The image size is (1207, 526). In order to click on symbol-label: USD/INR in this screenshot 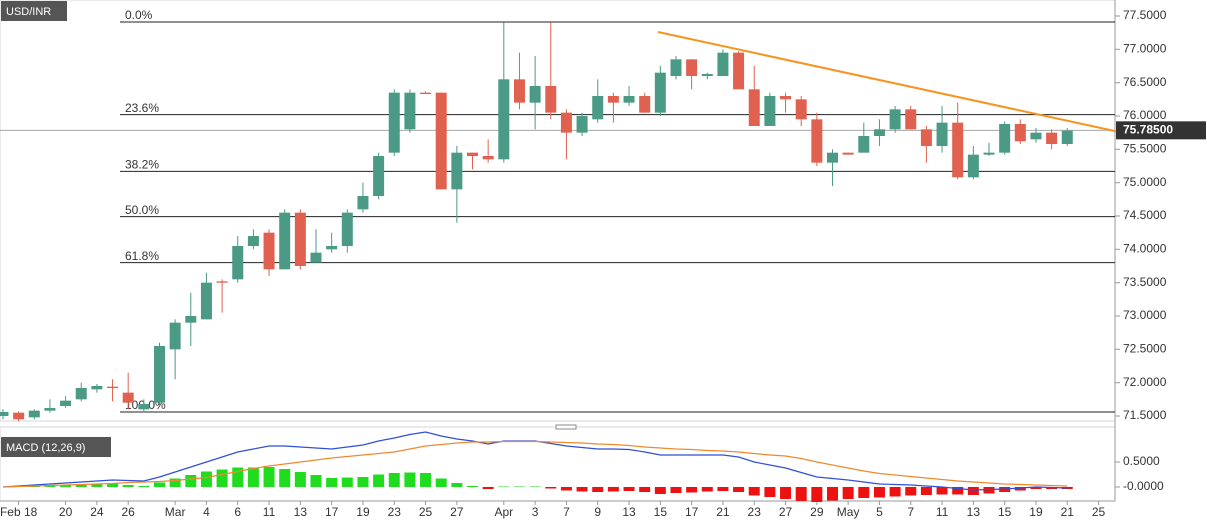, I will do `click(28, 12)`.